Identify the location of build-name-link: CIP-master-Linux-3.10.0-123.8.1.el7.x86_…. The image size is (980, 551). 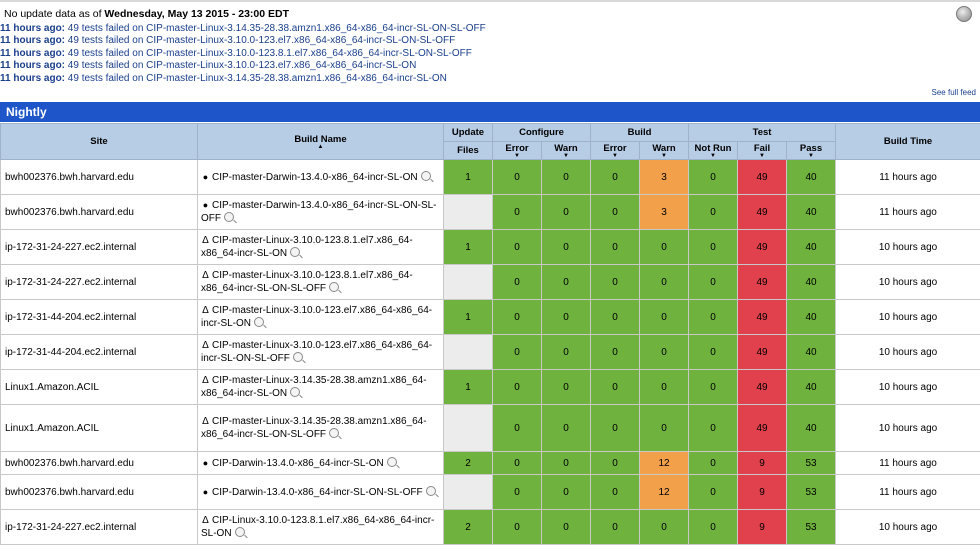
(307, 246).